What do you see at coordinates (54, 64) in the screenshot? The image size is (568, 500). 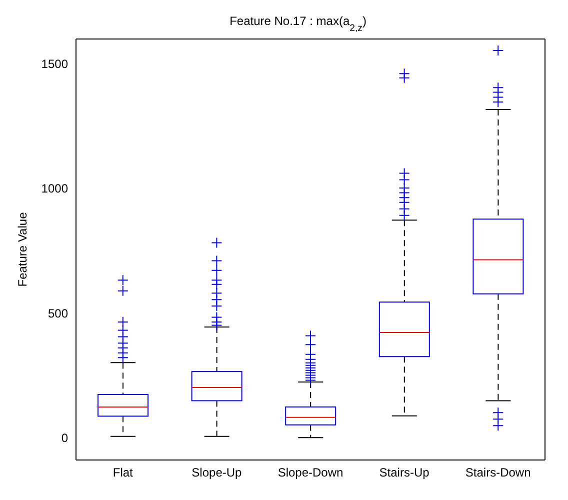 I see `y-tick-label: 1500` at bounding box center [54, 64].